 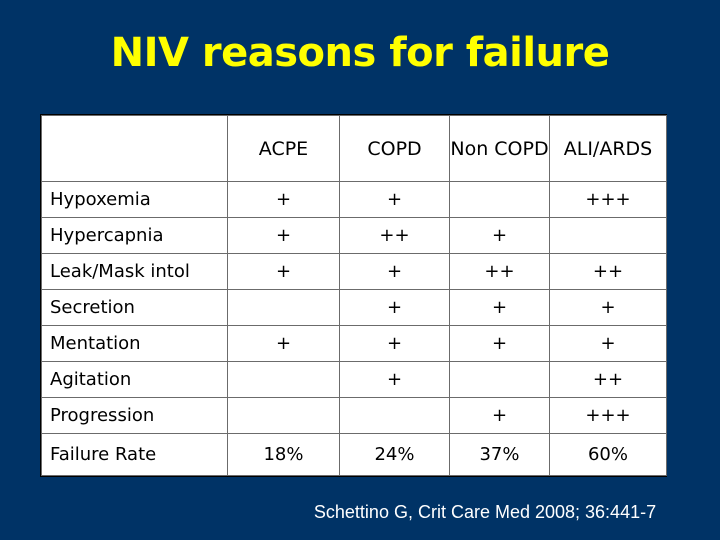 I want to click on table-row: Failure Rate 18% 24% 37% 60%, so click(x=354, y=454).